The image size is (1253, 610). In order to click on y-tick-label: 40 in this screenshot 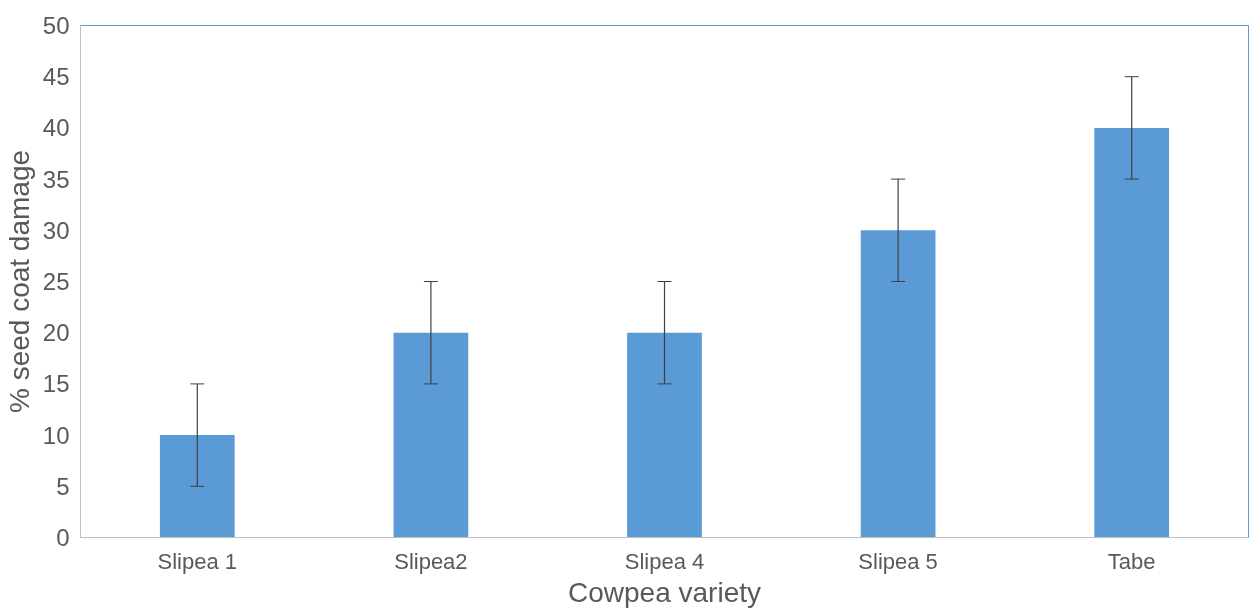, I will do `click(56, 128)`.